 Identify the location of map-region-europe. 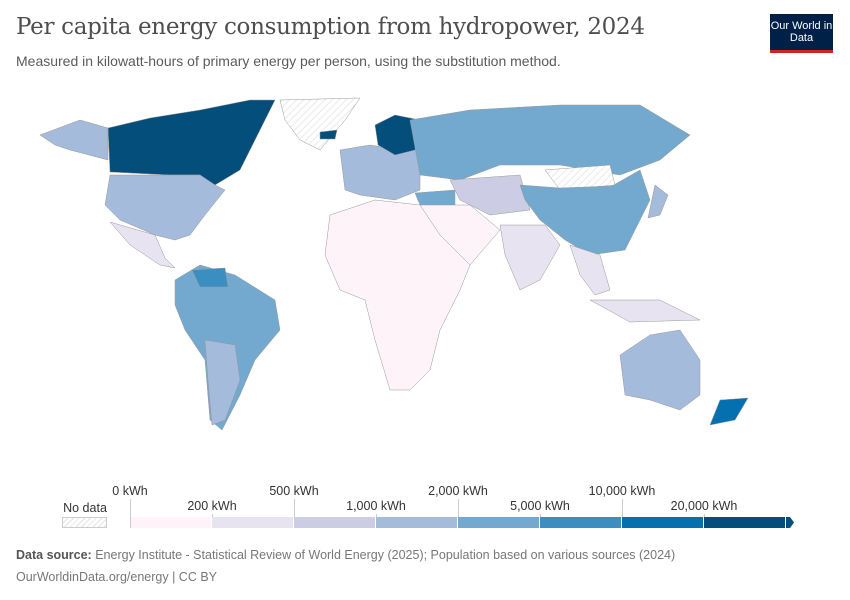
(380, 170).